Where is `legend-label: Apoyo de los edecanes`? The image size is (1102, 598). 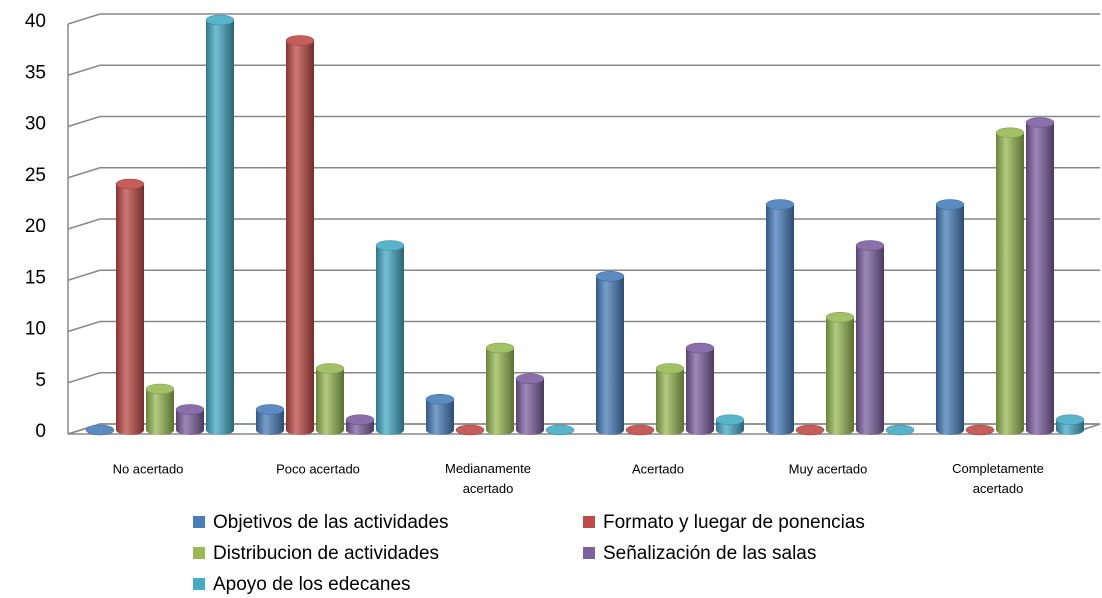
legend-label: Apoyo de los edecanes is located at coordinates (312, 584).